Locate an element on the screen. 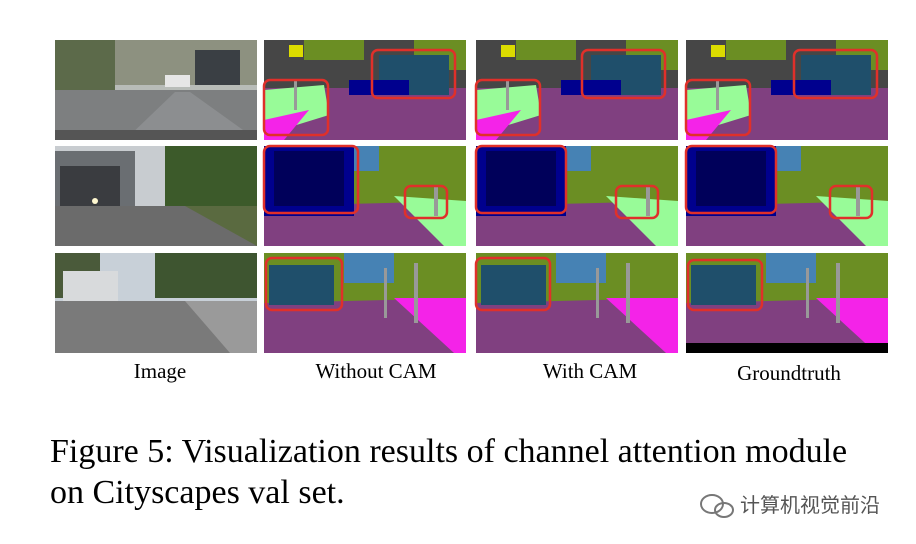 The height and width of the screenshot is (544, 916). column-label: Without CAM is located at coordinates (375, 371).